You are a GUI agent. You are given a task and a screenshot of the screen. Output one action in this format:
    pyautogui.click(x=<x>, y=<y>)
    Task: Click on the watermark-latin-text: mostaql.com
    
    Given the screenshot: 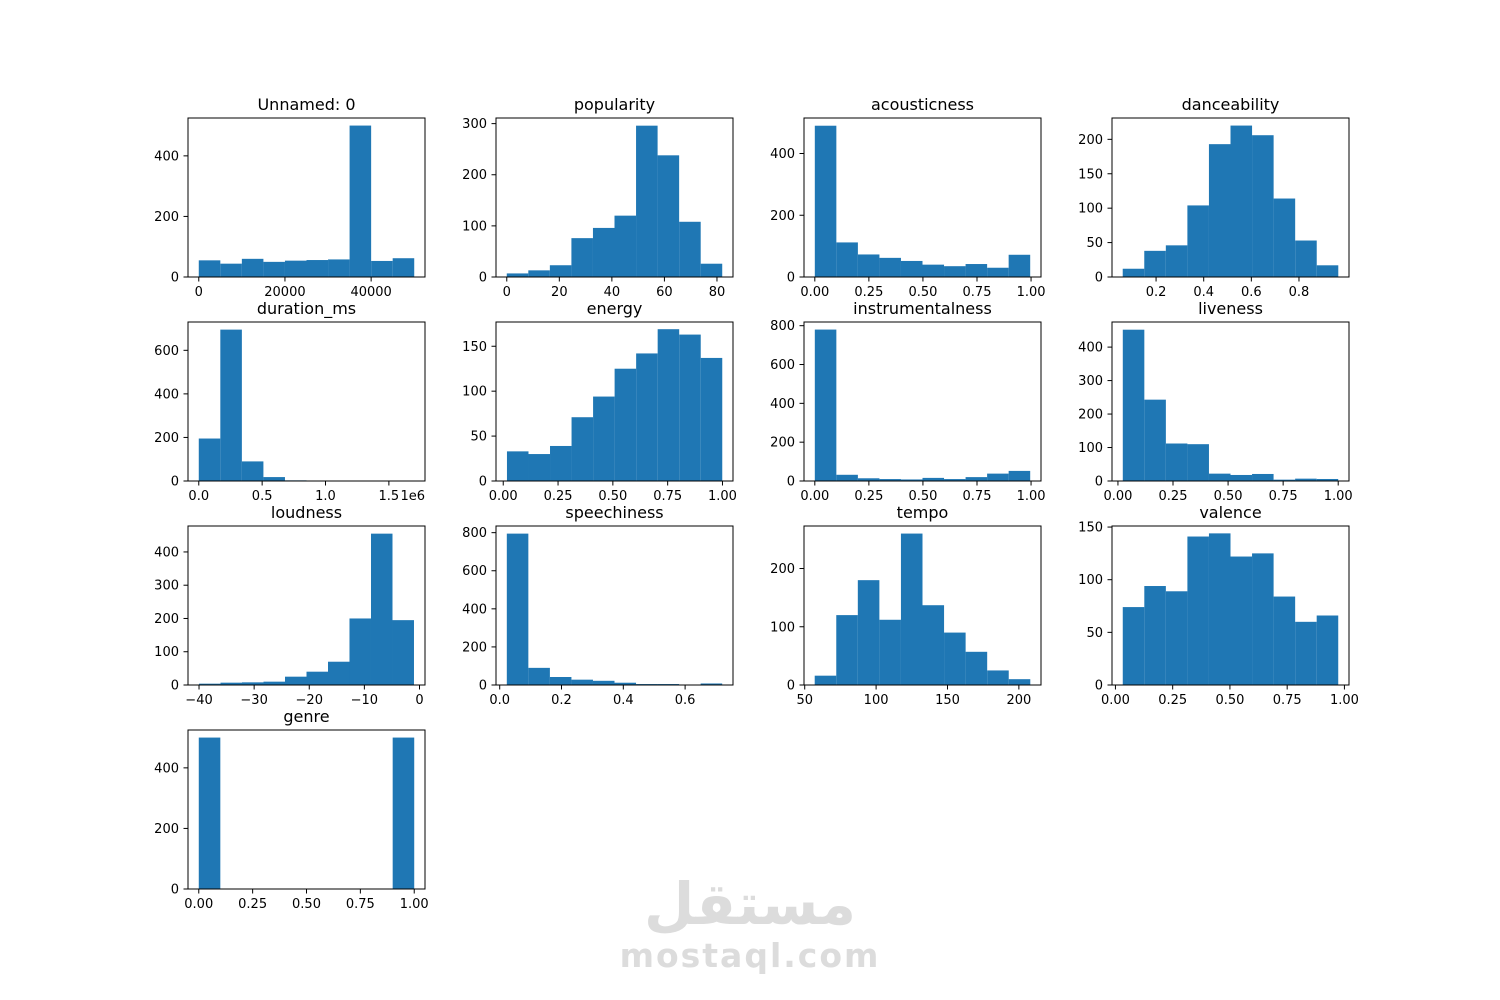 What is the action you would take?
    pyautogui.click(x=750, y=955)
    